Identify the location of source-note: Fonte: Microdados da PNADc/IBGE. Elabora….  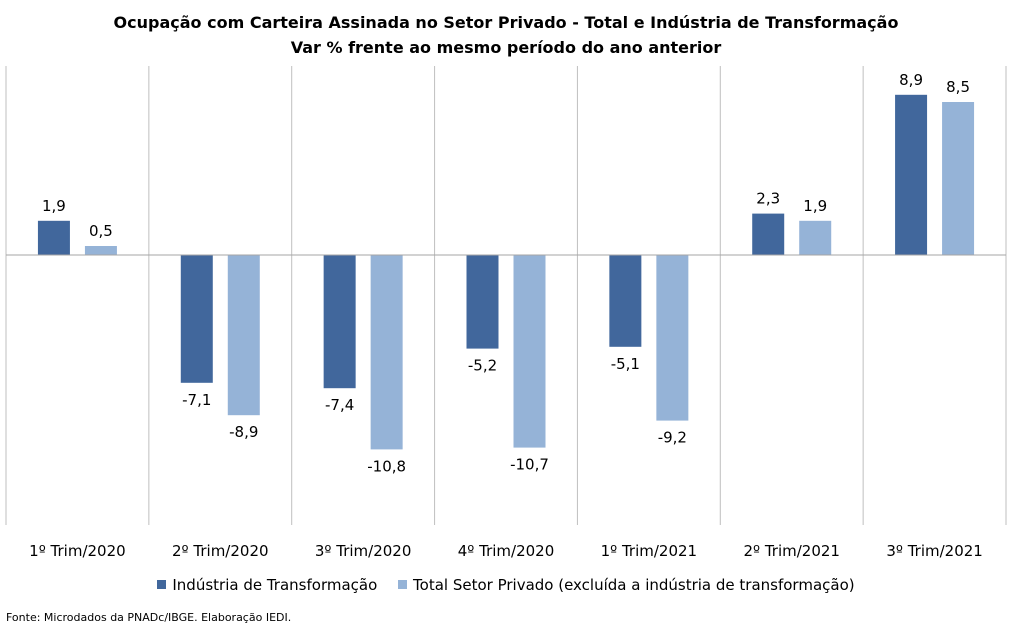
(149, 617).